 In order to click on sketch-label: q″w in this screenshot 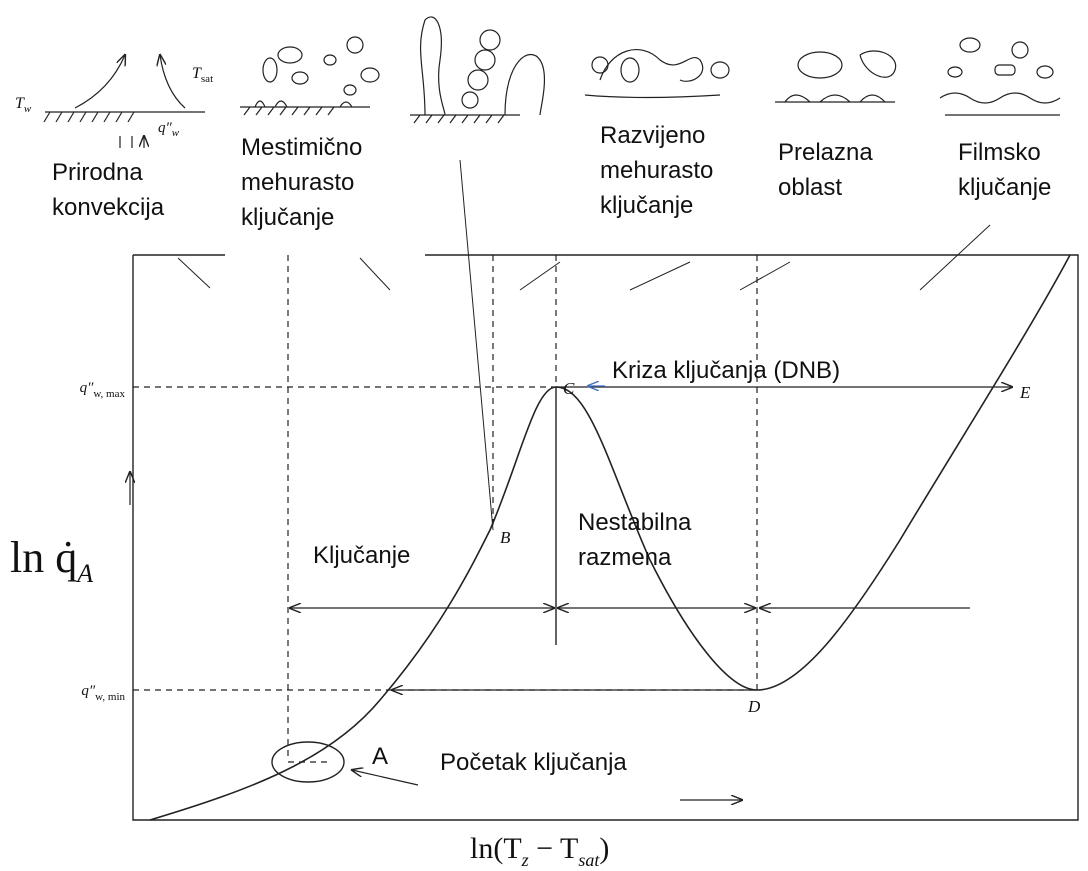, I will do `click(169, 129)`.